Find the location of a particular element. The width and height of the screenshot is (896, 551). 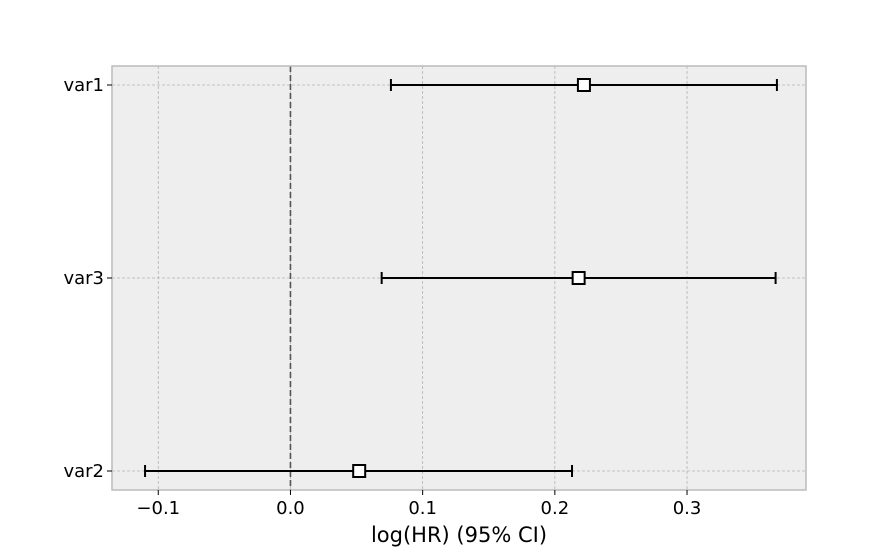

x-axis-label: log(HR) (95% CI) is located at coordinates (459, 535).